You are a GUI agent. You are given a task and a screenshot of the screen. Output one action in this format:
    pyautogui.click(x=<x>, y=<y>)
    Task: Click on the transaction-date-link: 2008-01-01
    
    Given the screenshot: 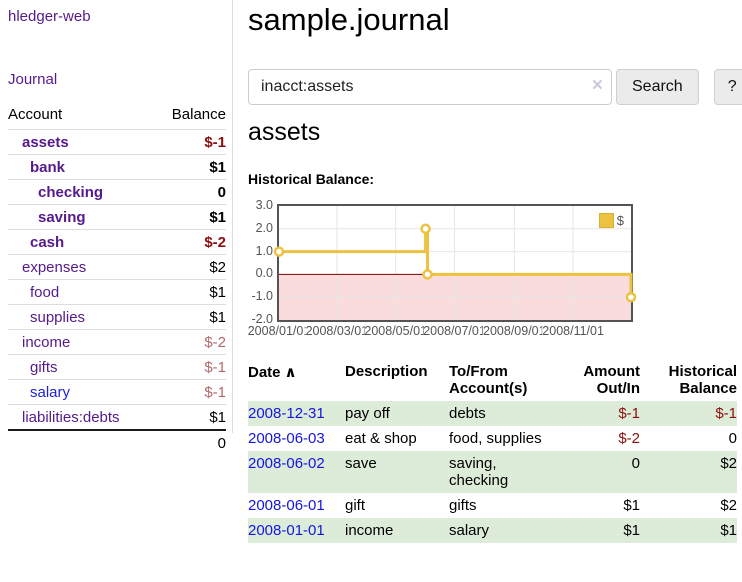 What is the action you would take?
    pyautogui.click(x=286, y=530)
    